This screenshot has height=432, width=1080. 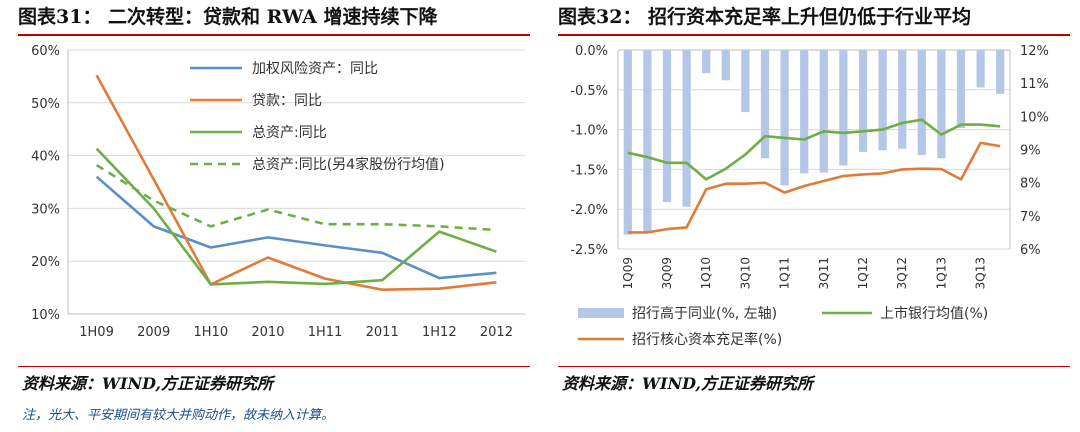 What do you see at coordinates (382, 332) in the screenshot?
I see `x-tick-label: 2011` at bounding box center [382, 332].